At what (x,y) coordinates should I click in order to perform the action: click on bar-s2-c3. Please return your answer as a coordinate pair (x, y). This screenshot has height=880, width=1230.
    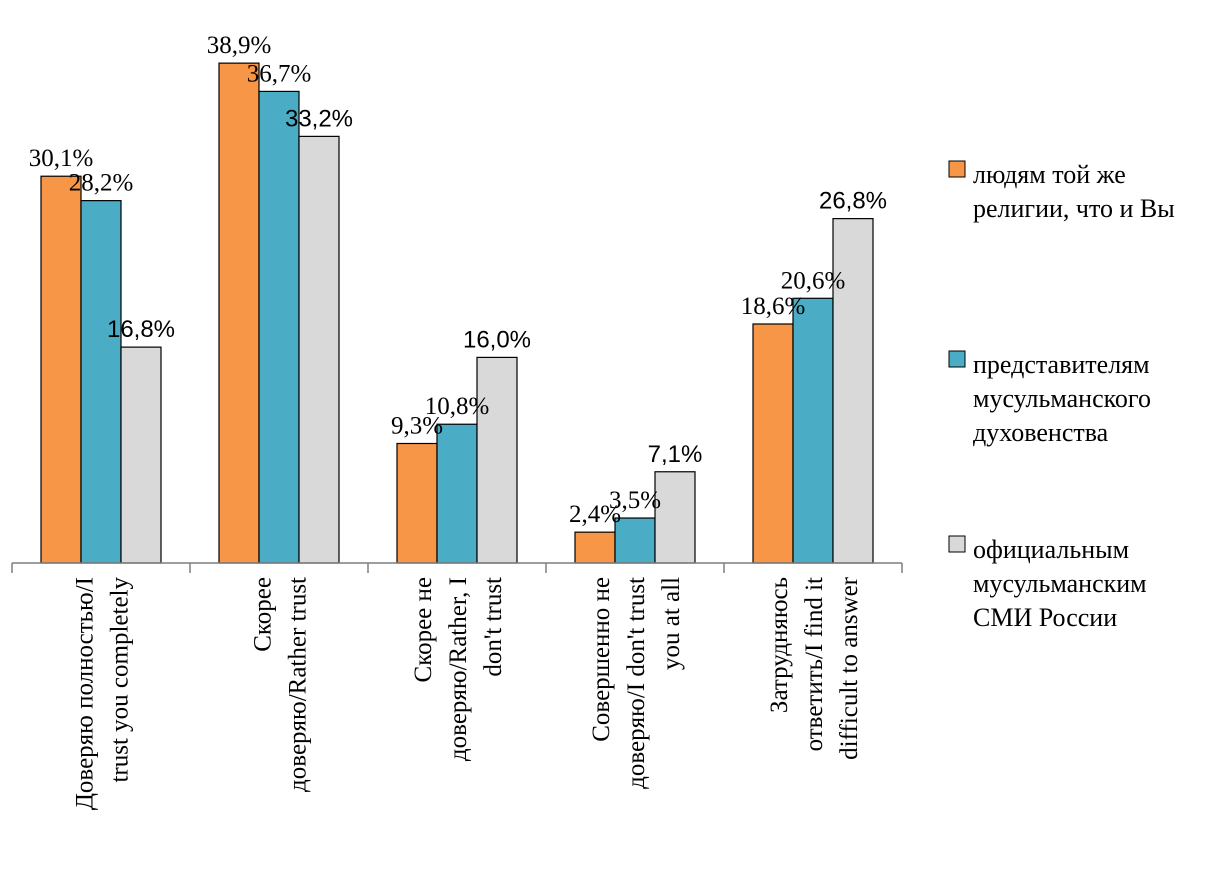
    Looking at the image, I should click on (675, 517).